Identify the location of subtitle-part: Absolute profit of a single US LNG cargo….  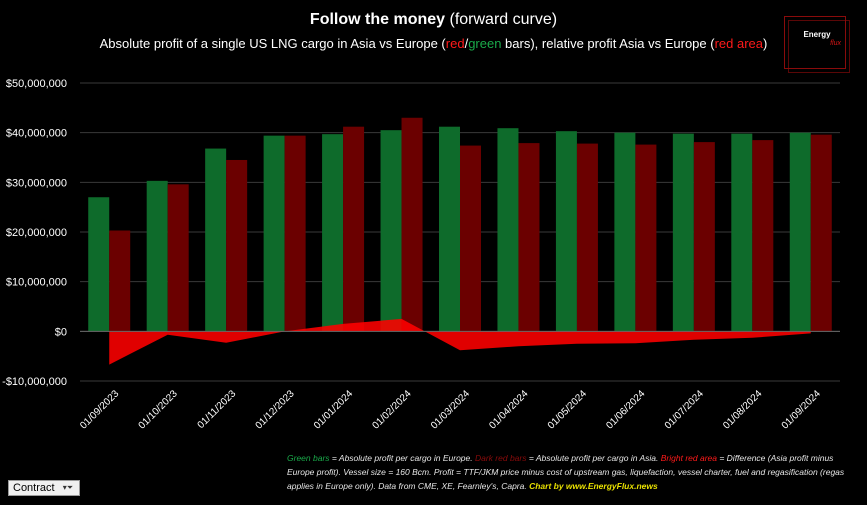
(272, 43).